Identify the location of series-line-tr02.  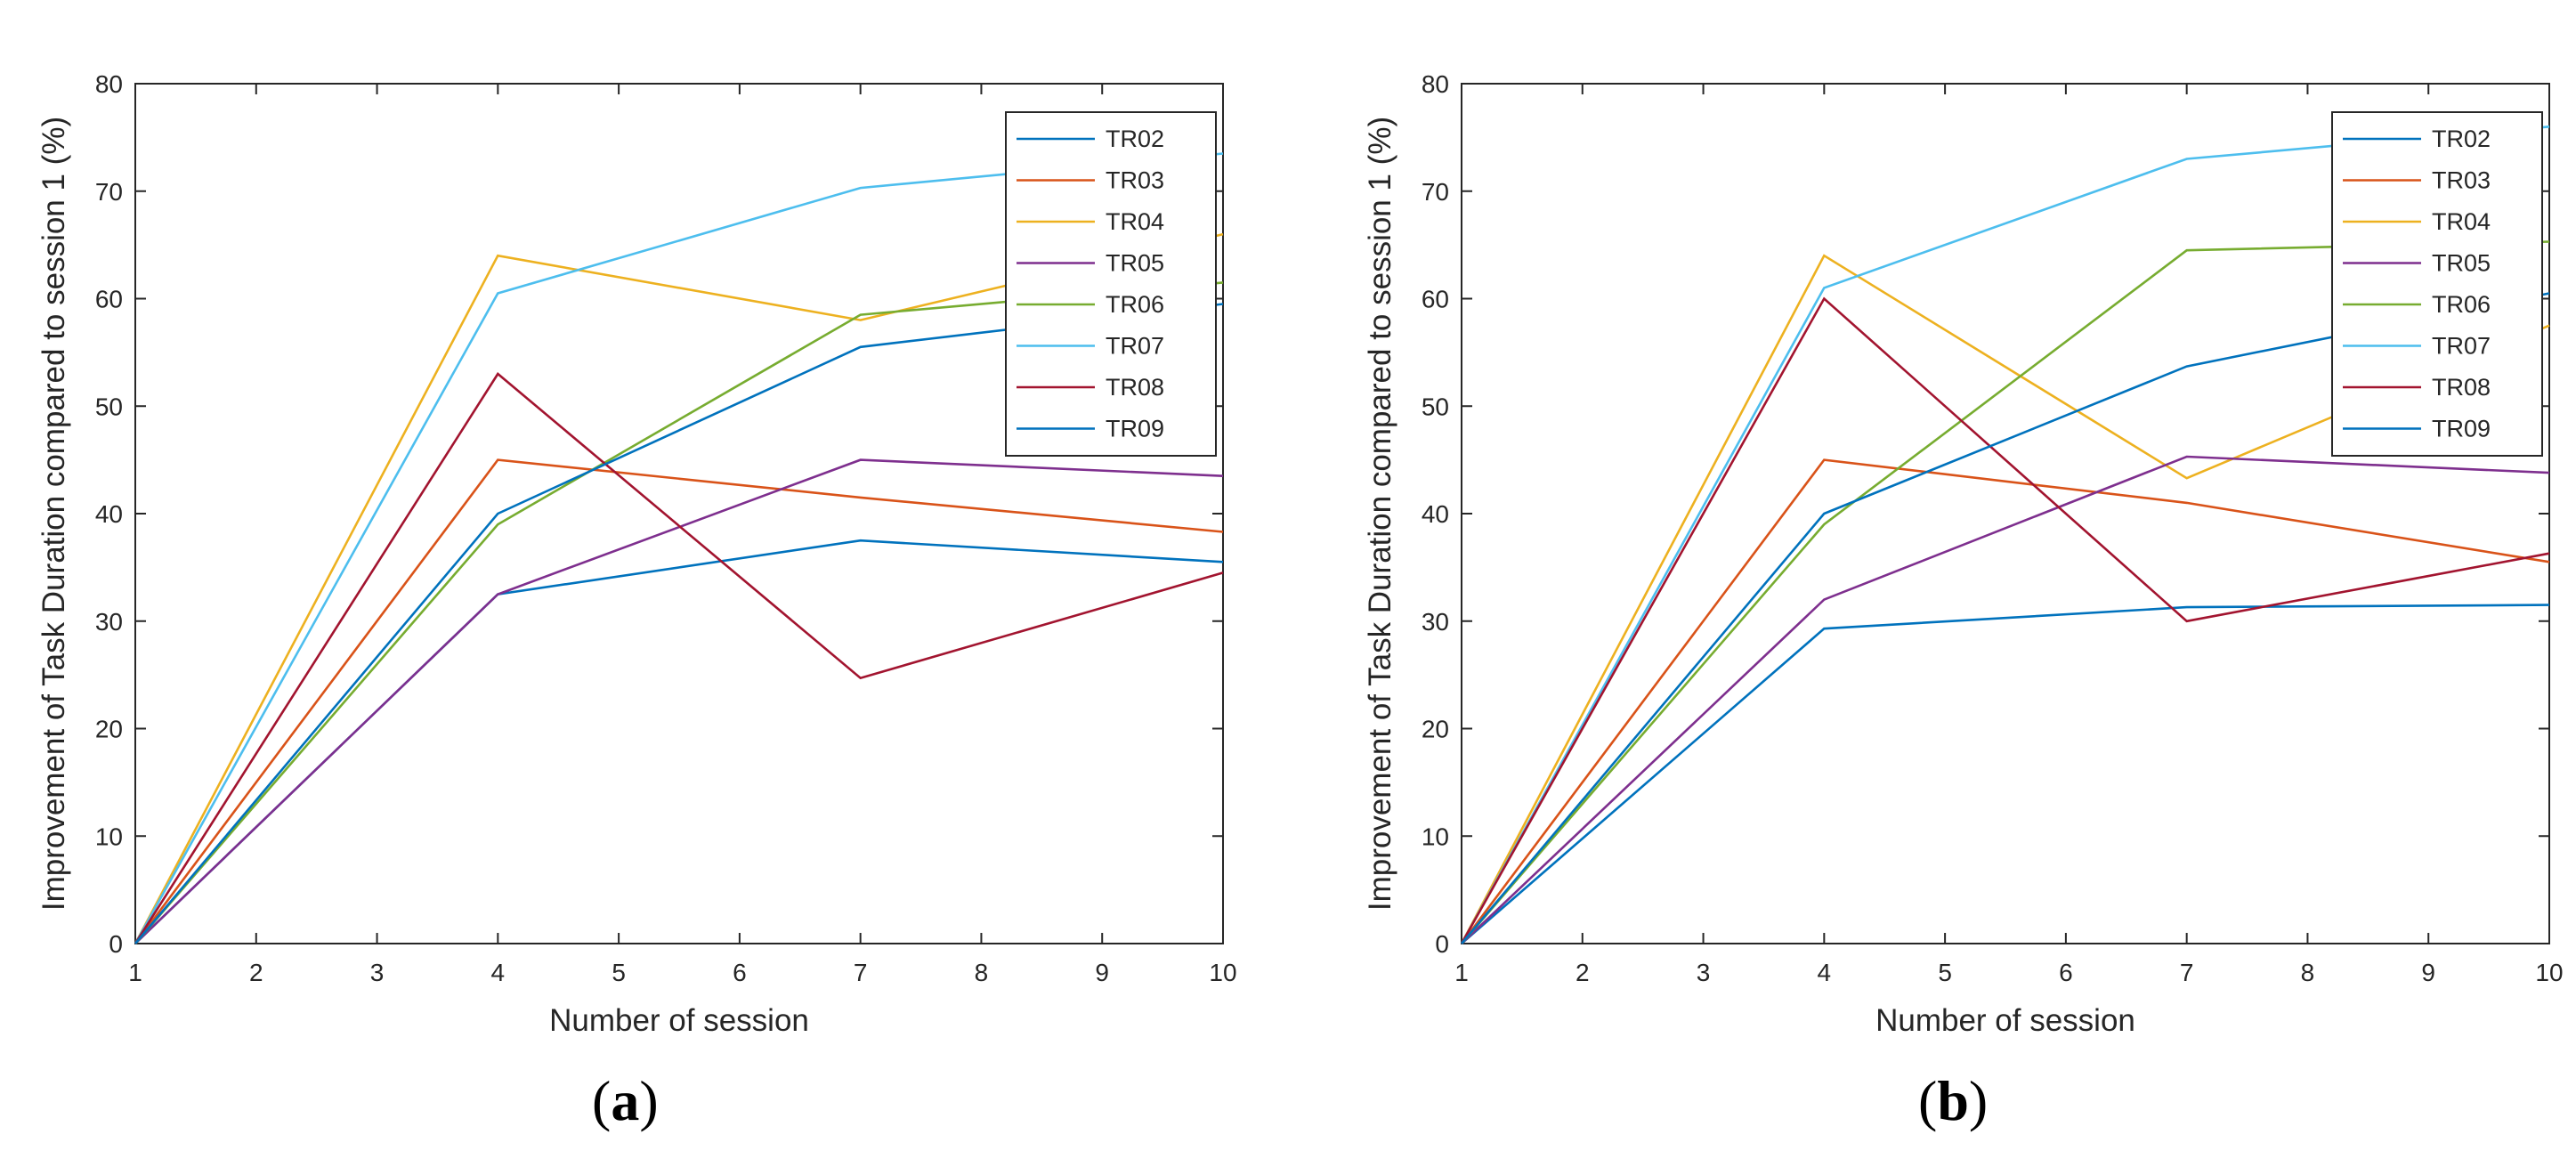
(2006, 774).